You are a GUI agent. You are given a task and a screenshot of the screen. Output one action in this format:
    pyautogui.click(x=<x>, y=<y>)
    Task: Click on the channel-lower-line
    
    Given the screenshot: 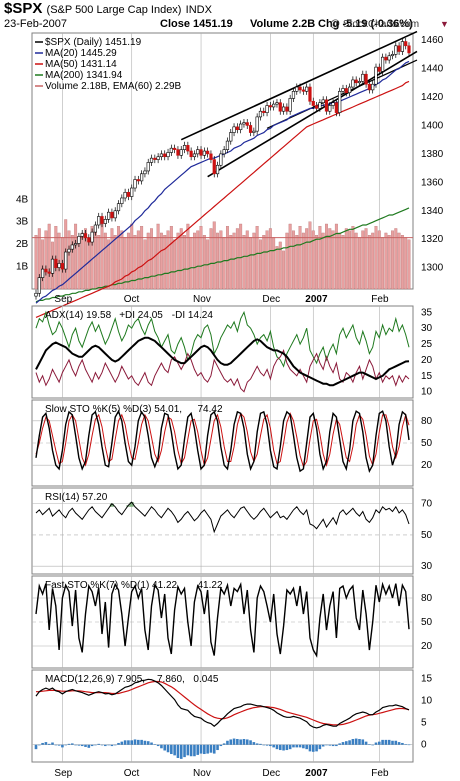 What is the action you would take?
    pyautogui.click(x=312, y=114)
    